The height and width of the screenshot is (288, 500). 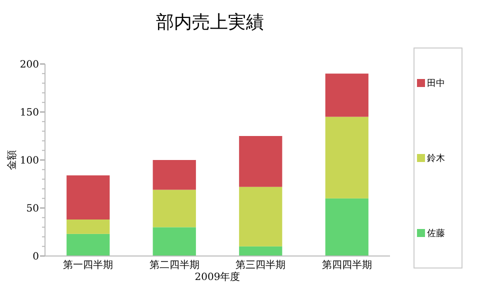 What do you see at coordinates (32, 209) in the screenshot?
I see `y-tick-label: 50` at bounding box center [32, 209].